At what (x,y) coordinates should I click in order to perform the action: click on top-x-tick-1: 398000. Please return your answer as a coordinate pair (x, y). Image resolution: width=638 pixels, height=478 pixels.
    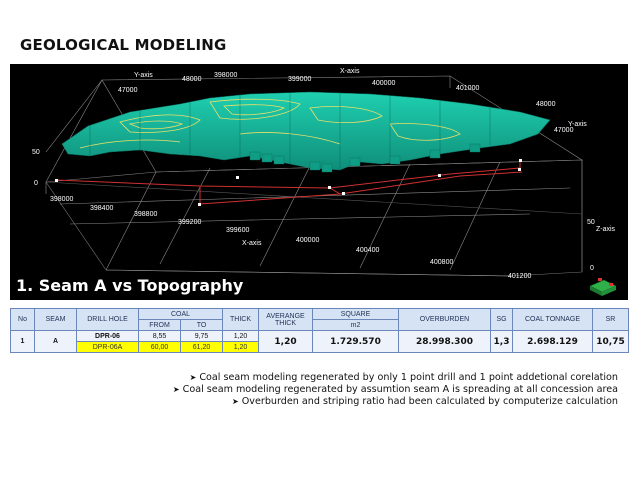
    Looking at the image, I should click on (225, 75).